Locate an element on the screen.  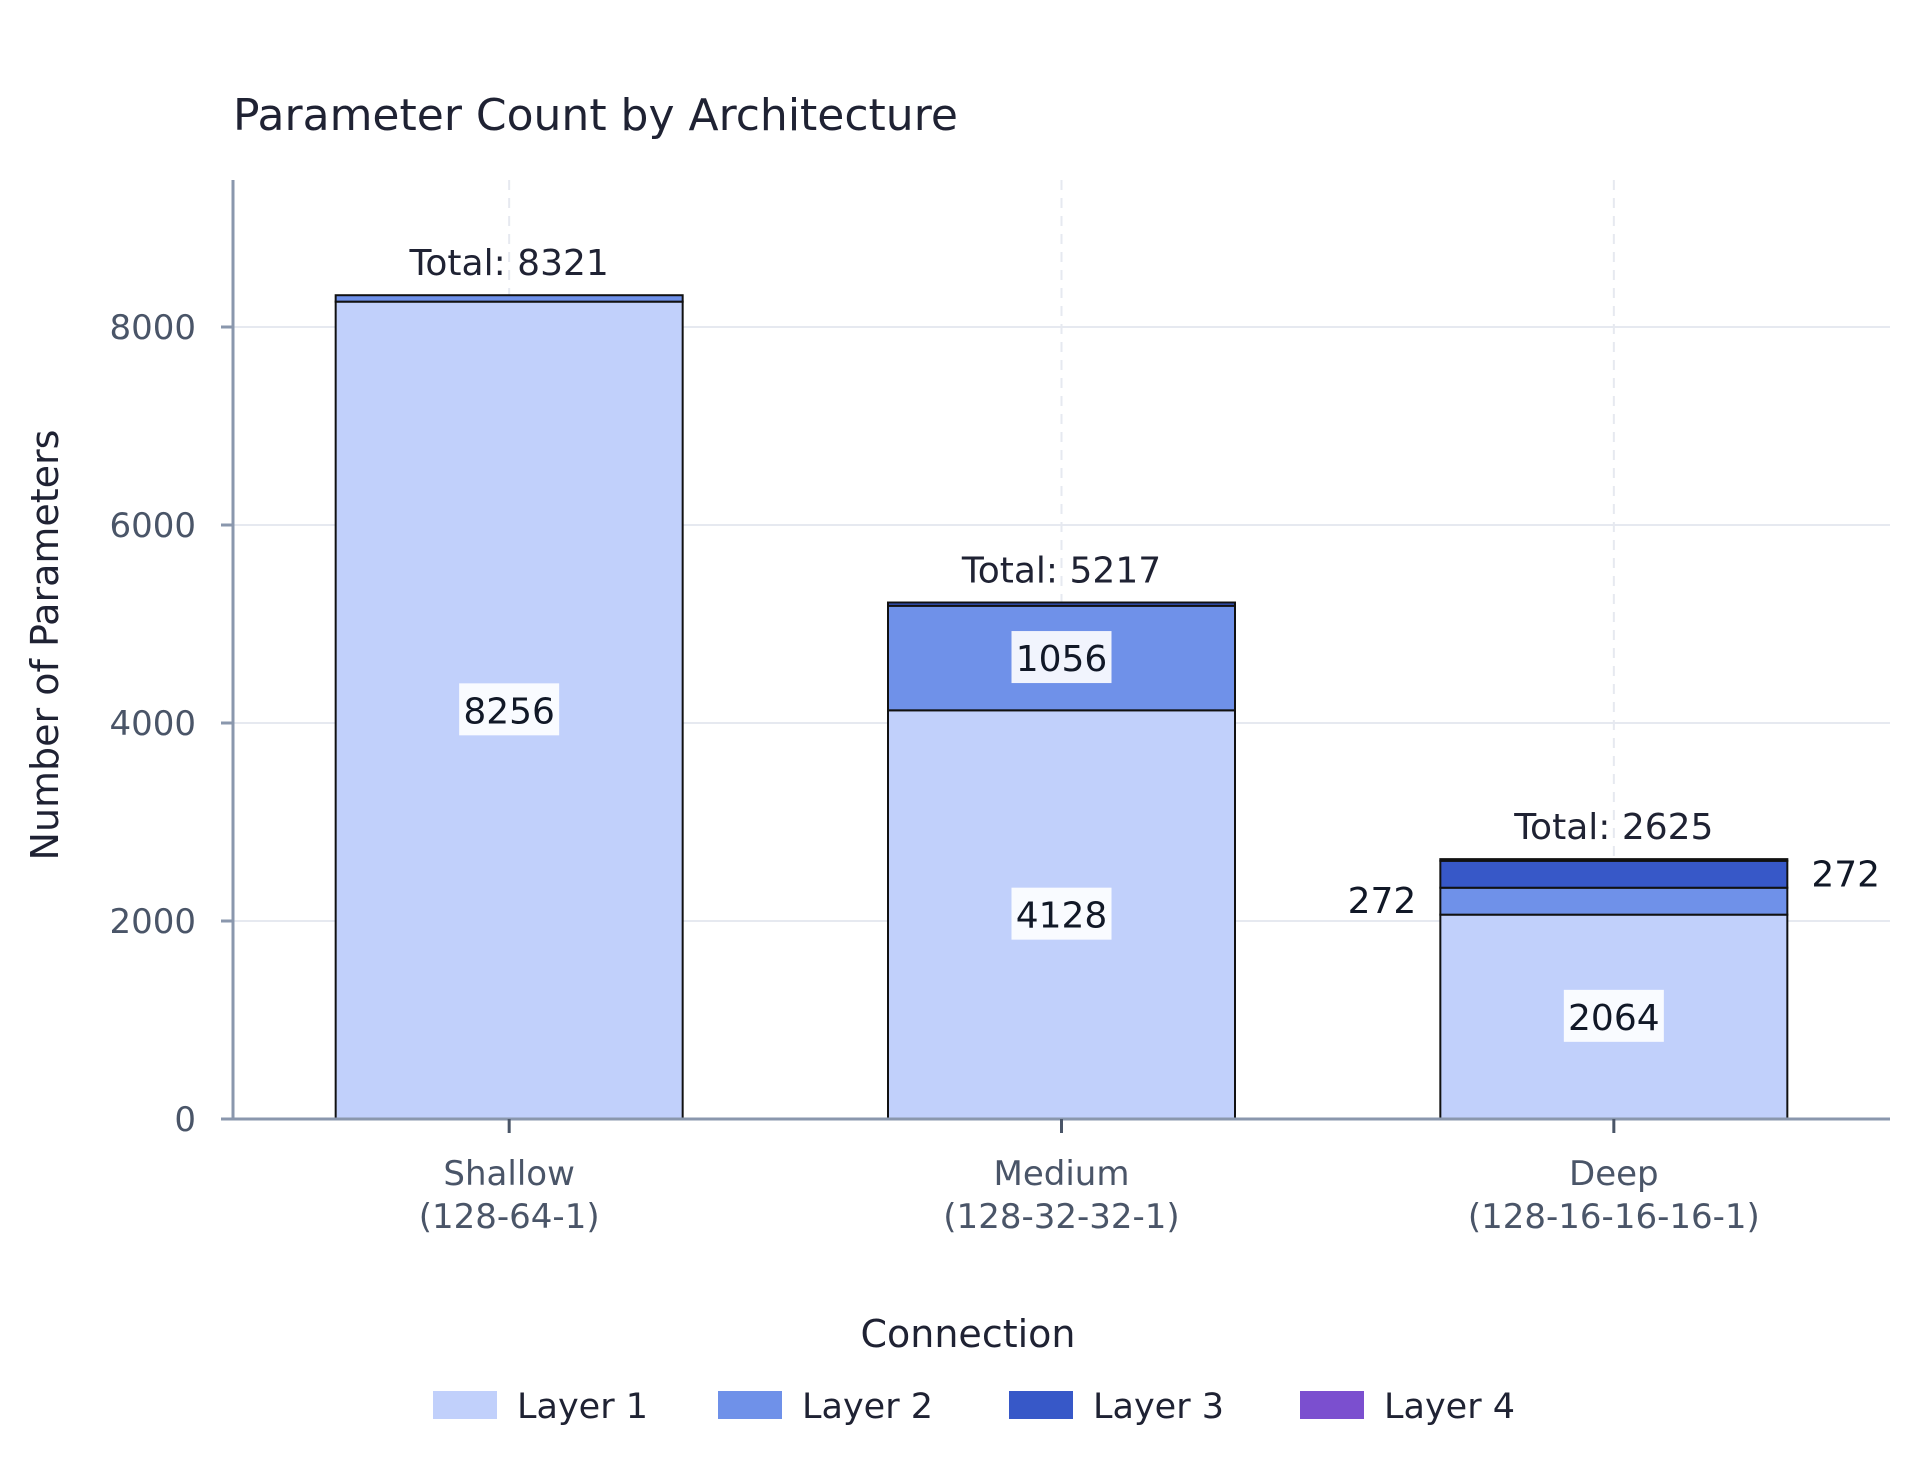
x-tick-label: (128-64-1) is located at coordinates (509, 1217).